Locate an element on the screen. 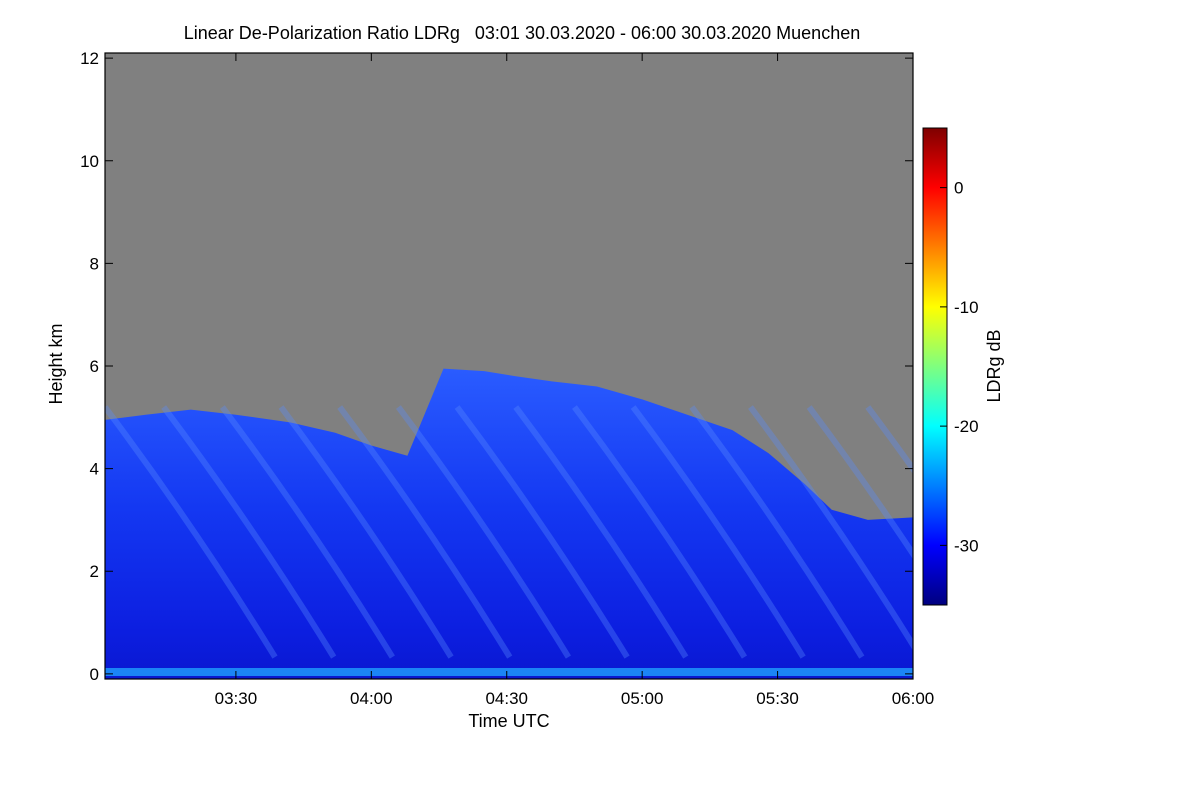  x-tick-label: 05:30 is located at coordinates (777, 698).